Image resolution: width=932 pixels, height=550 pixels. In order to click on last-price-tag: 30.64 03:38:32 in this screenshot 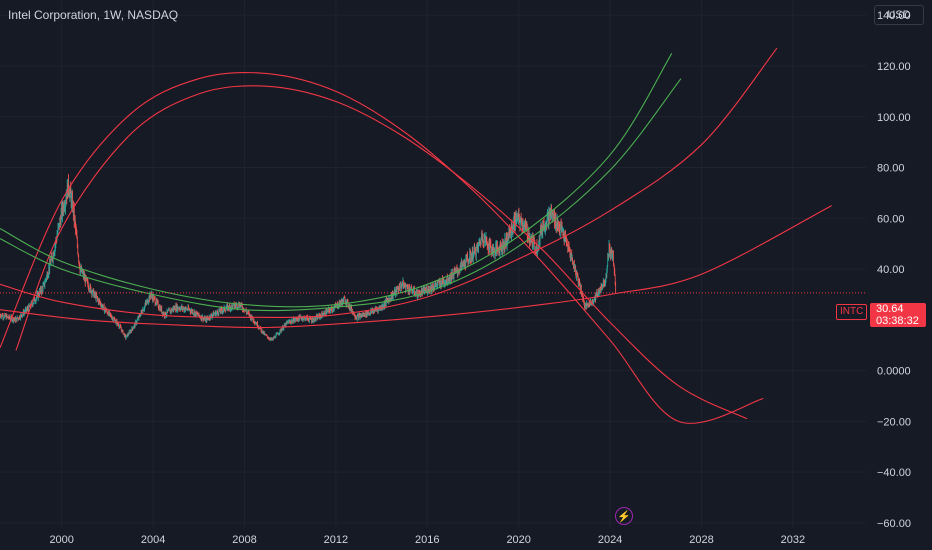, I will do `click(898, 315)`.